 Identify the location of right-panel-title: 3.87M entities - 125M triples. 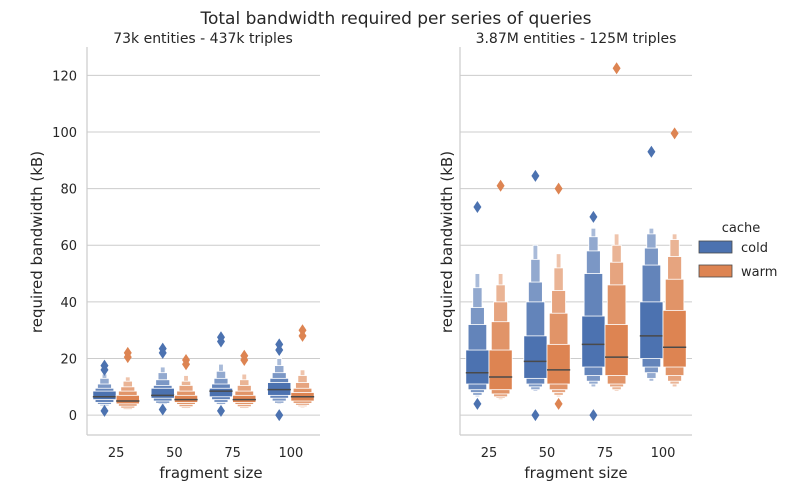
(576, 39).